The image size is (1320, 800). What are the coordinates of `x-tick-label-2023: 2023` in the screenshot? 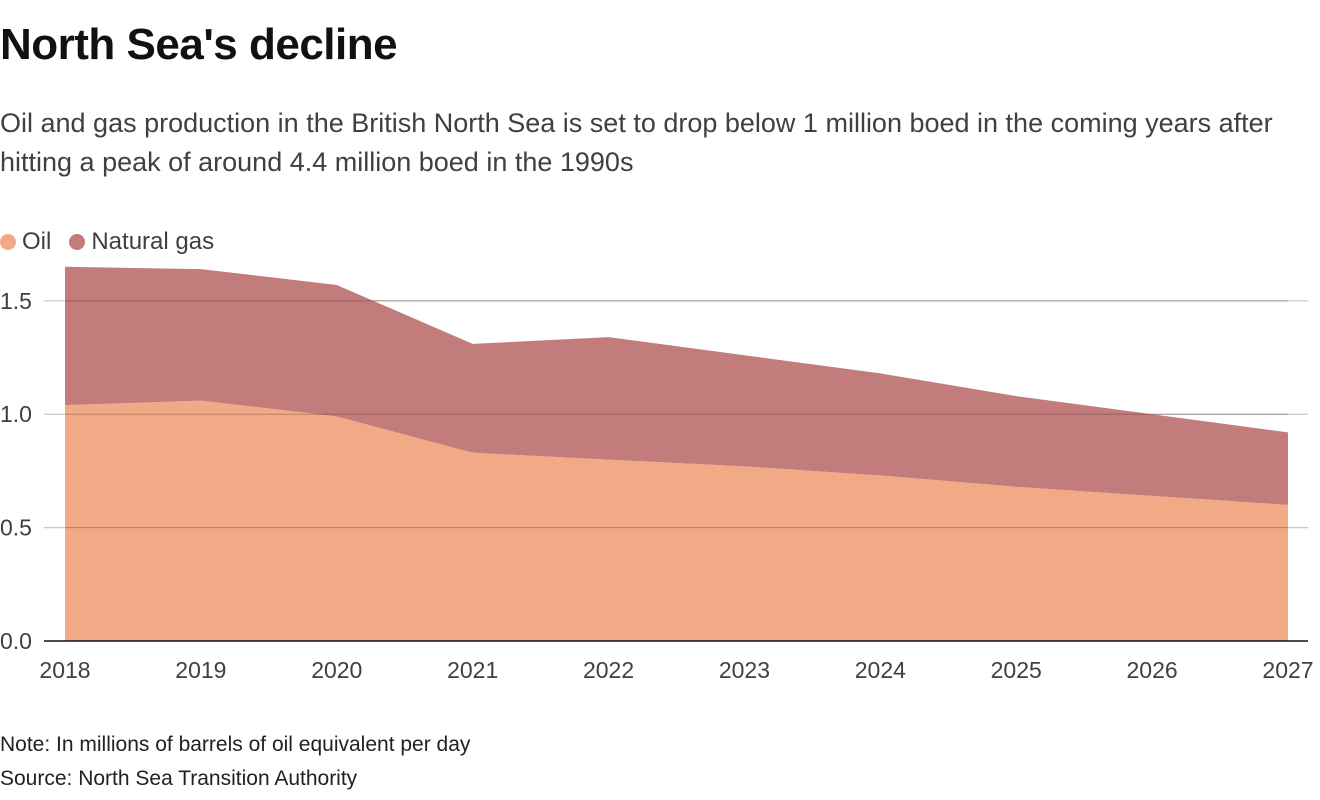 It's located at (744, 670).